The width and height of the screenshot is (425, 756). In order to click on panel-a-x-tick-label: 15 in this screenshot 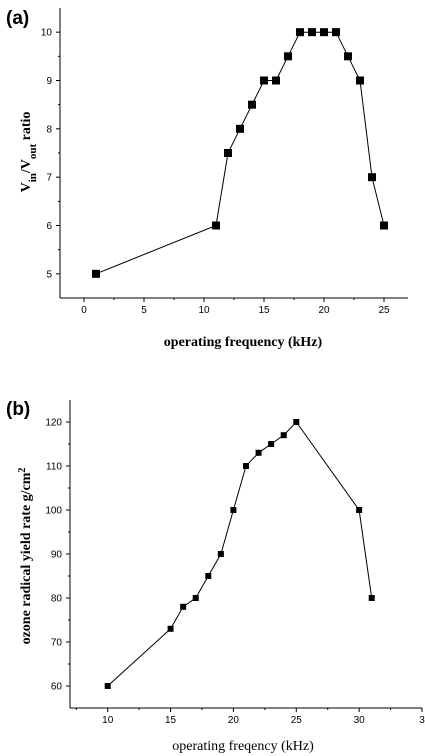, I will do `click(264, 310)`.